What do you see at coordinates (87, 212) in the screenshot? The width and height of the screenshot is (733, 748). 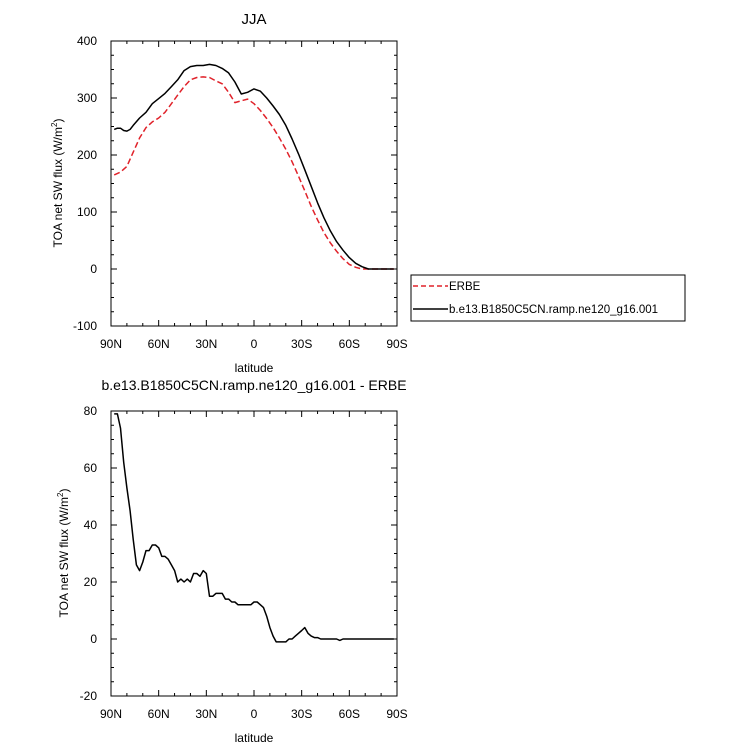 I see `y-tick-label: 100` at bounding box center [87, 212].